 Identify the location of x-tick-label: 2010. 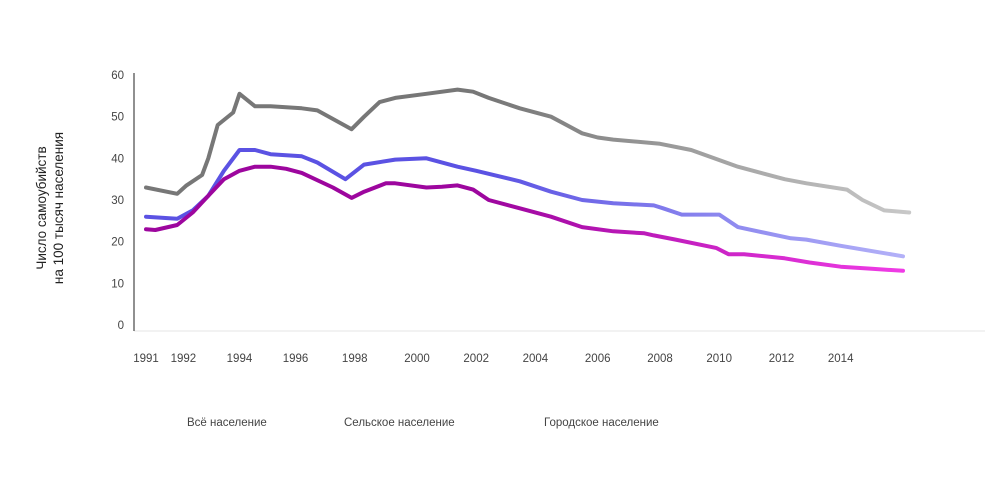
(719, 359).